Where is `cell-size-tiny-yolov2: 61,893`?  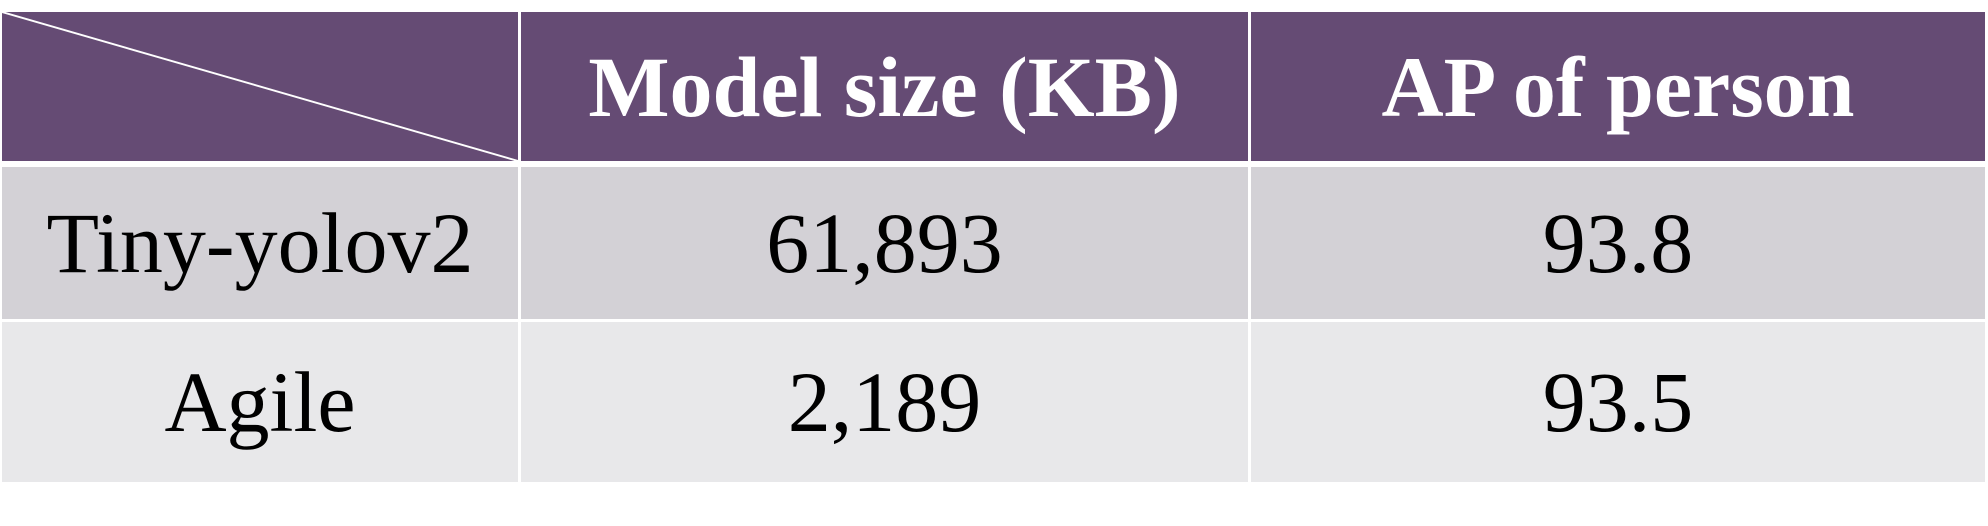
cell-size-tiny-yolov2: 61,893 is located at coordinates (886, 244).